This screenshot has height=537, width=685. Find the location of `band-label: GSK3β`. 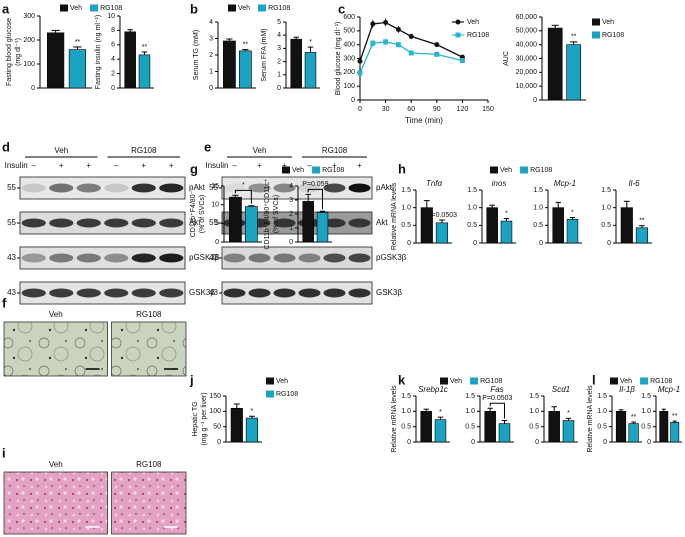

band-label: GSK3β is located at coordinates (202, 292).